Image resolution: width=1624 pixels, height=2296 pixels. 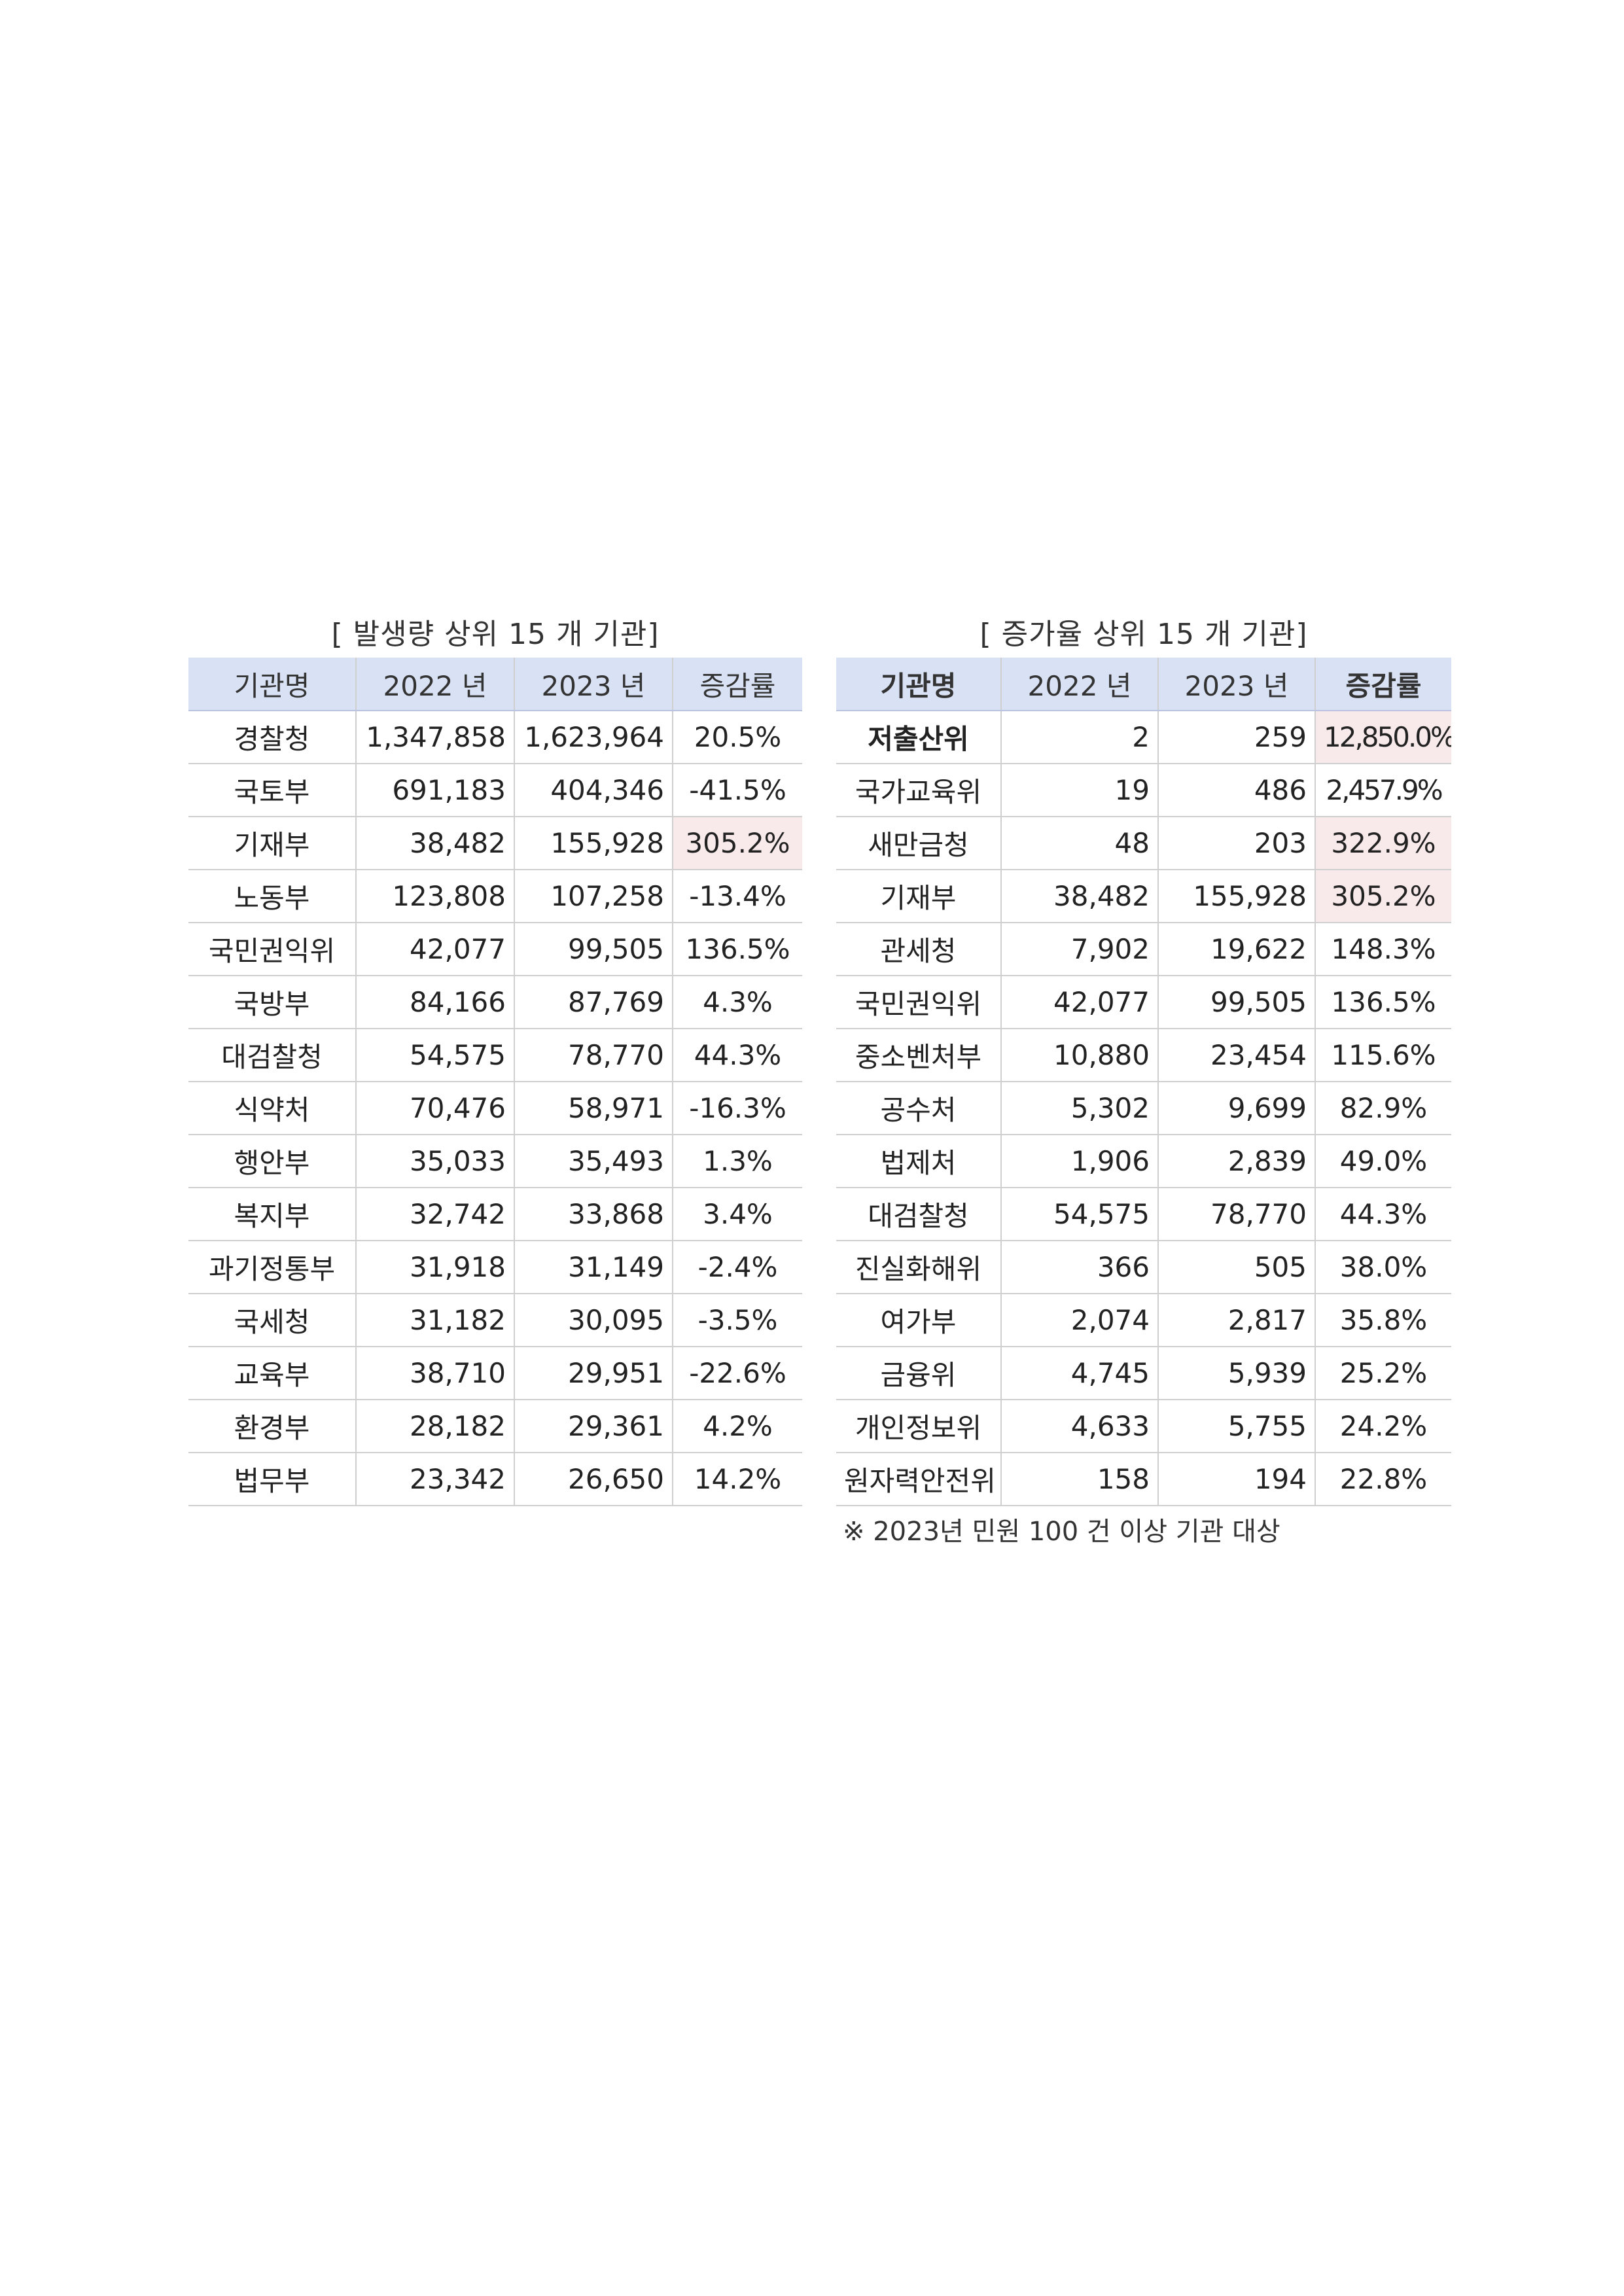 I want to click on value-2023: 99,505, so click(x=1236, y=1002).